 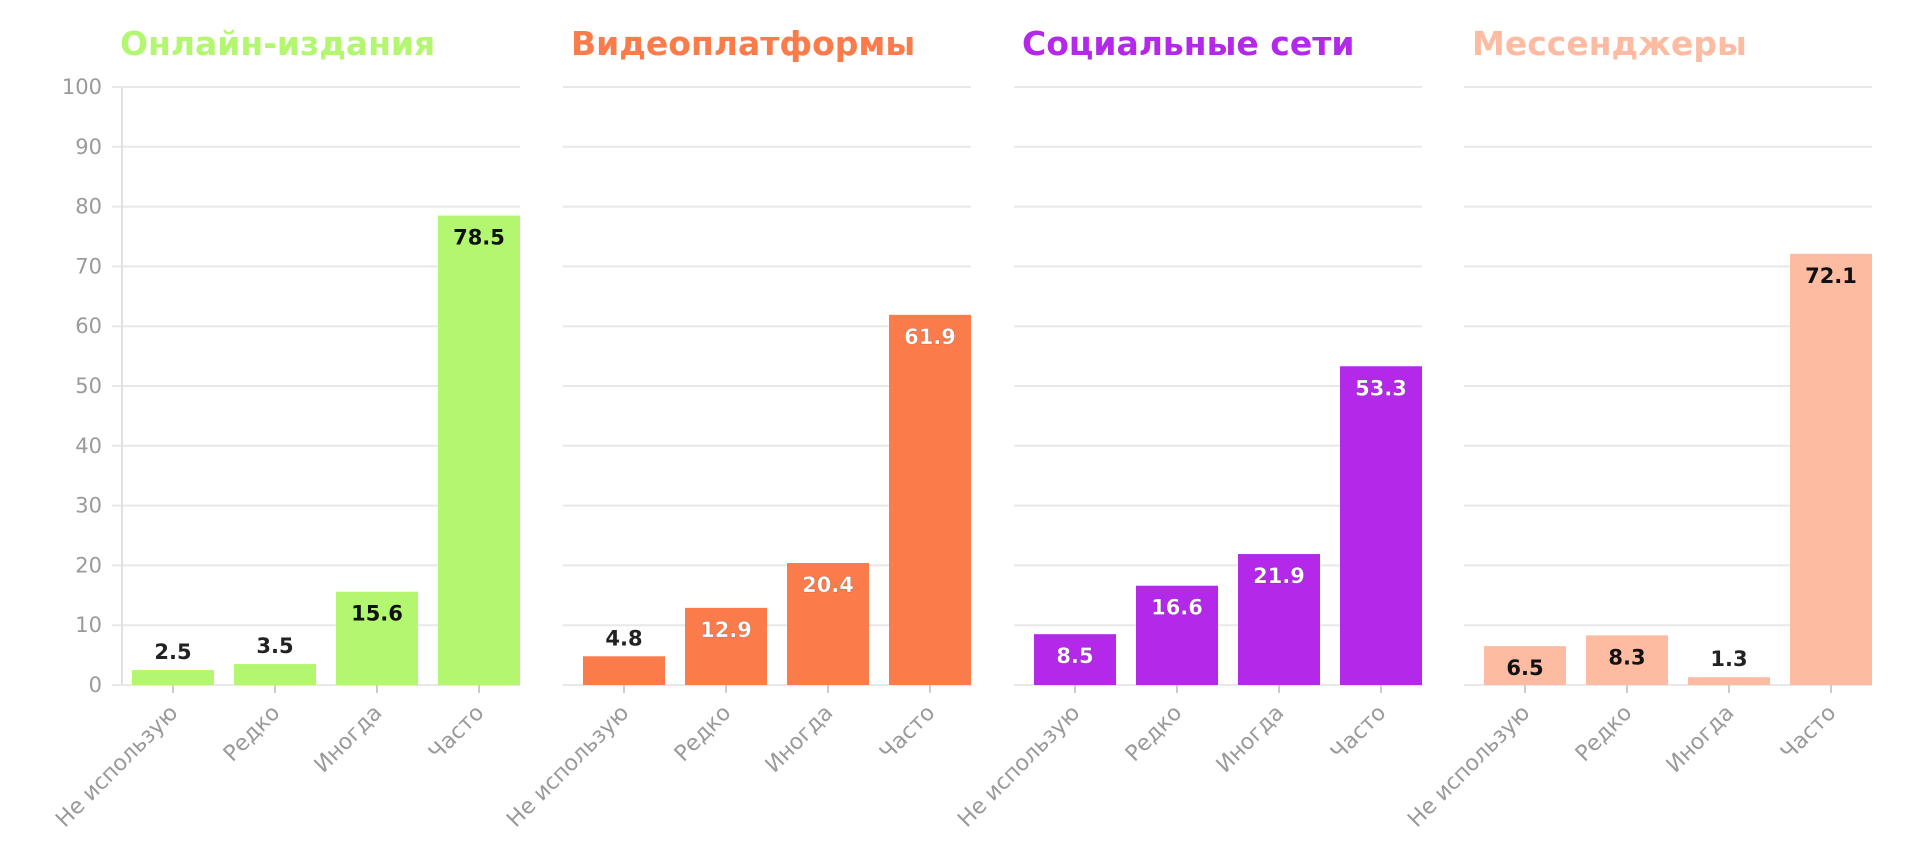 What do you see at coordinates (88, 326) in the screenshot?
I see `y-tick-label: 60` at bounding box center [88, 326].